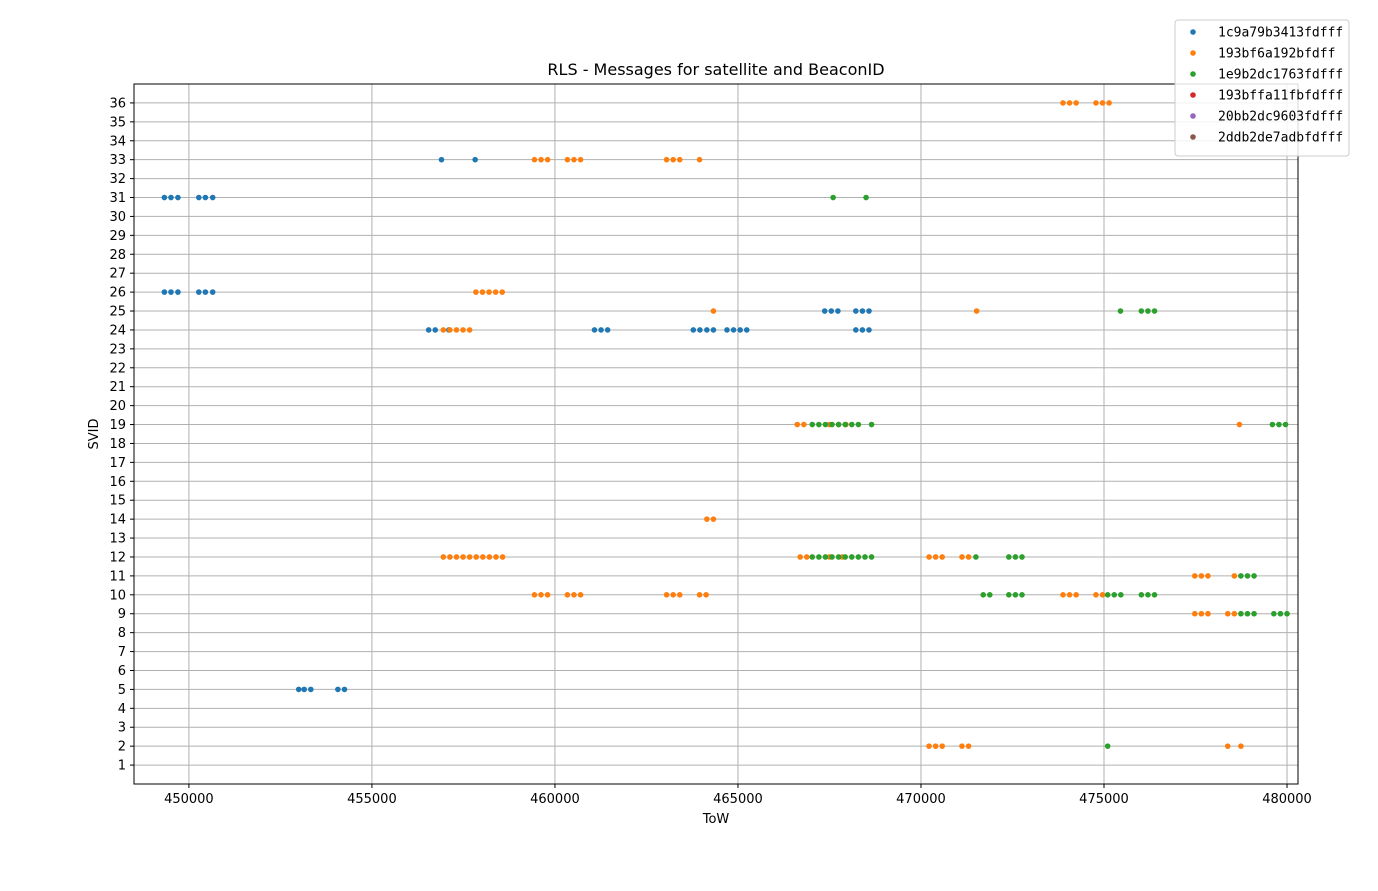 This screenshot has width=1378, height=891. I want to click on x-tick-label: 455000, so click(372, 799).